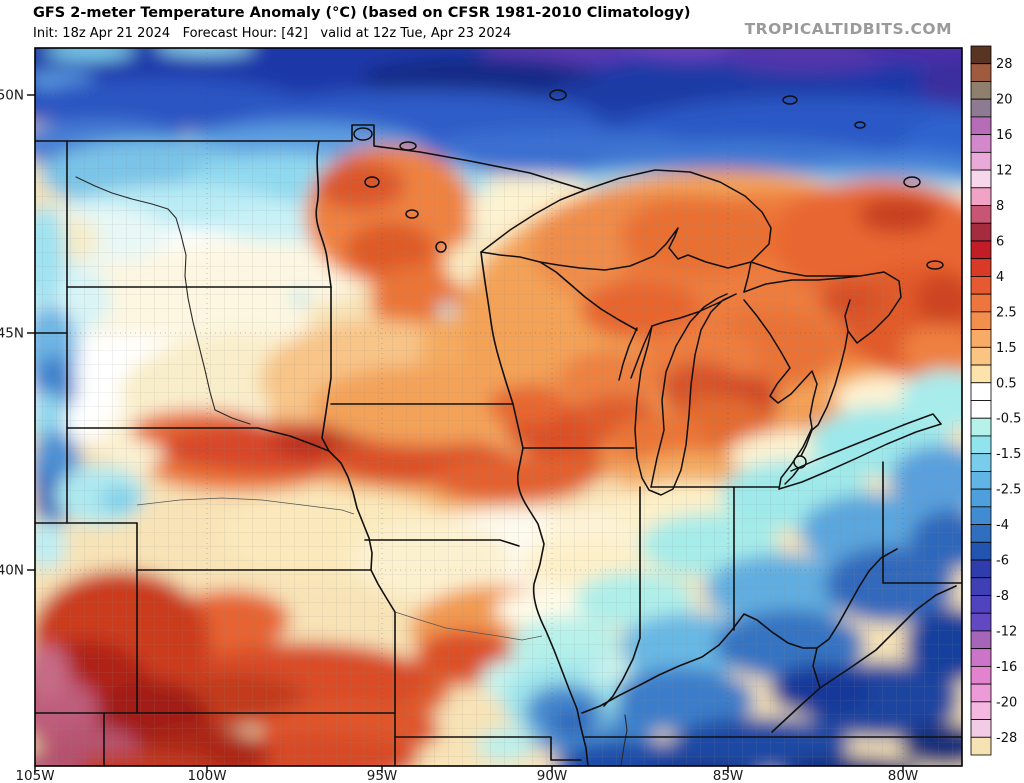  I want to click on latitude-axis: 50N 45N 40N, so click(17, 333).